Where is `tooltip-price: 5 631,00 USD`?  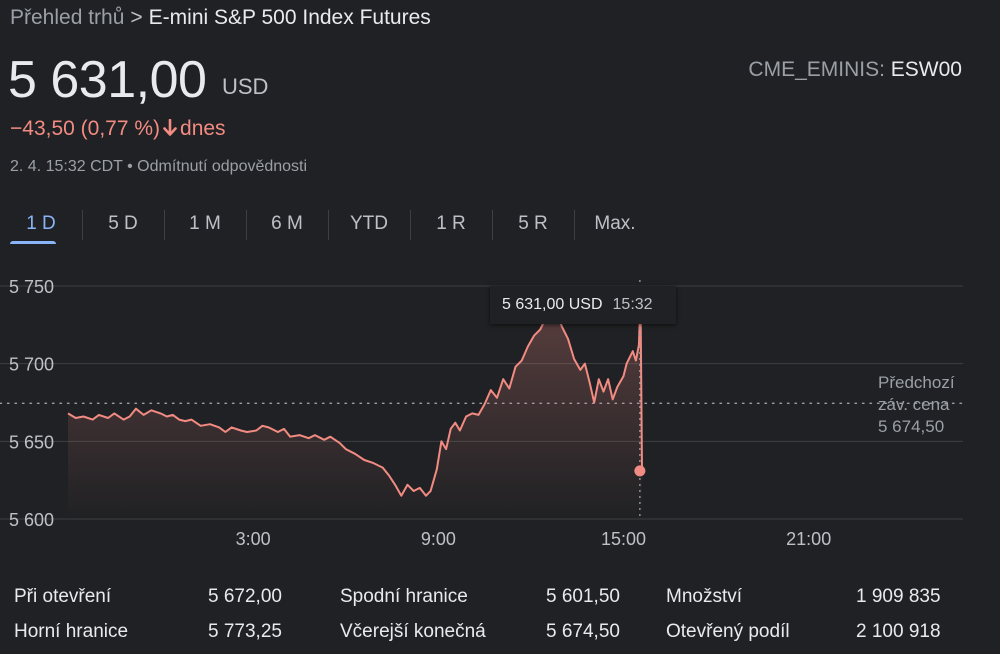 tooltip-price: 5 631,00 USD is located at coordinates (552, 304).